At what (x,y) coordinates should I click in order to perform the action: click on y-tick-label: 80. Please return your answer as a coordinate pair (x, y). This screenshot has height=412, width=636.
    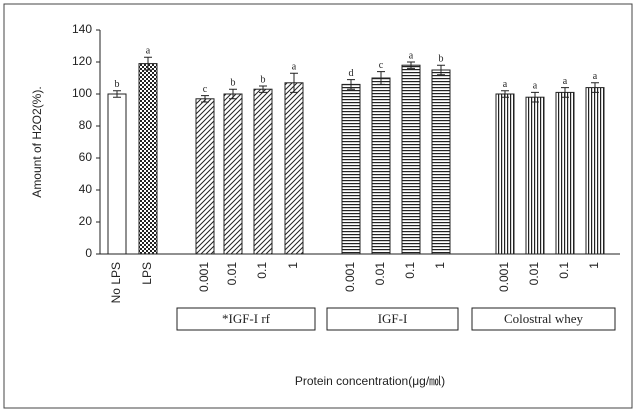
    Looking at the image, I should click on (86, 125).